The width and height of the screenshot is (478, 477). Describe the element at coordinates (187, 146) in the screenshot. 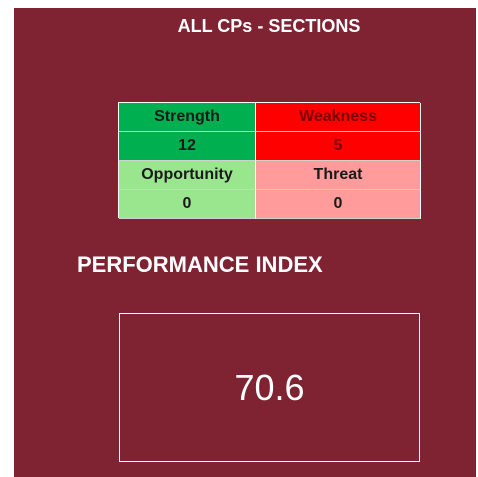

I see `strength-value: 12` at that location.